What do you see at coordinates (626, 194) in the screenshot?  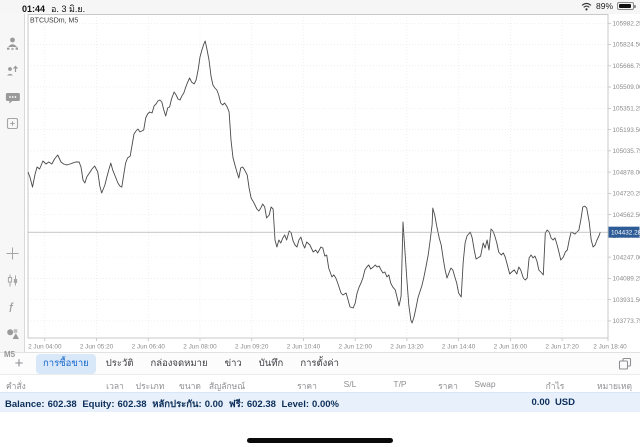 I see `price-axis-label: 104720.25` at bounding box center [626, 194].